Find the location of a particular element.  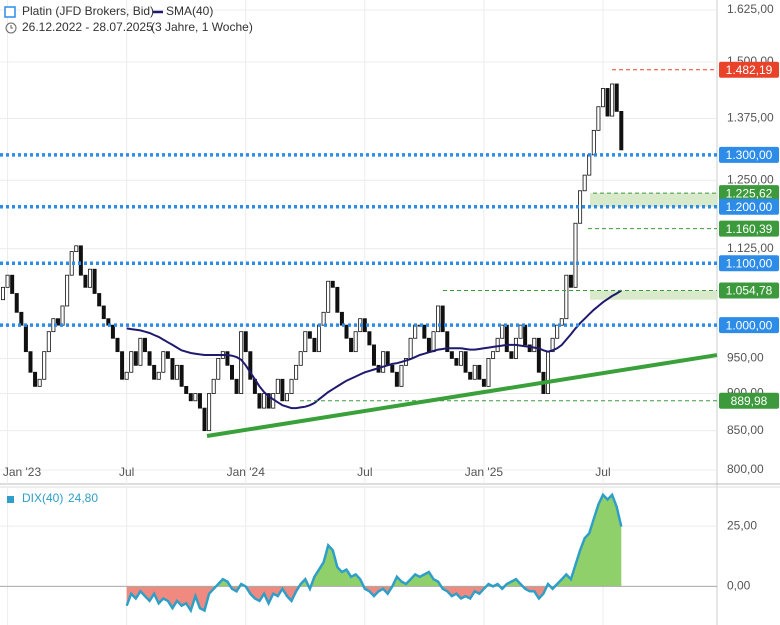

y-tick-label: 0,00 is located at coordinates (739, 586).